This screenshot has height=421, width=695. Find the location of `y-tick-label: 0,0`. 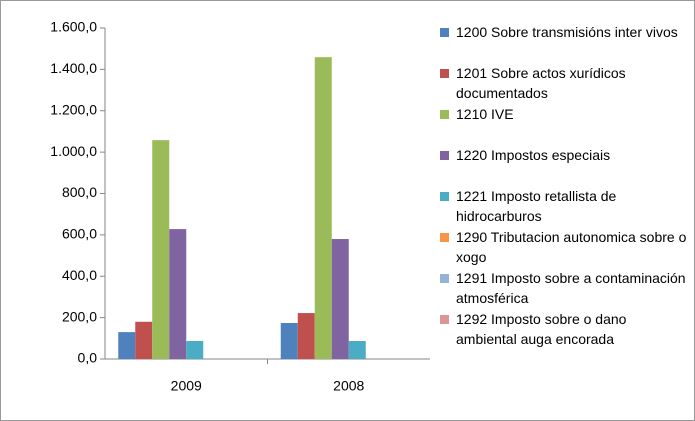

y-tick-label: 0,0 is located at coordinates (88, 358).